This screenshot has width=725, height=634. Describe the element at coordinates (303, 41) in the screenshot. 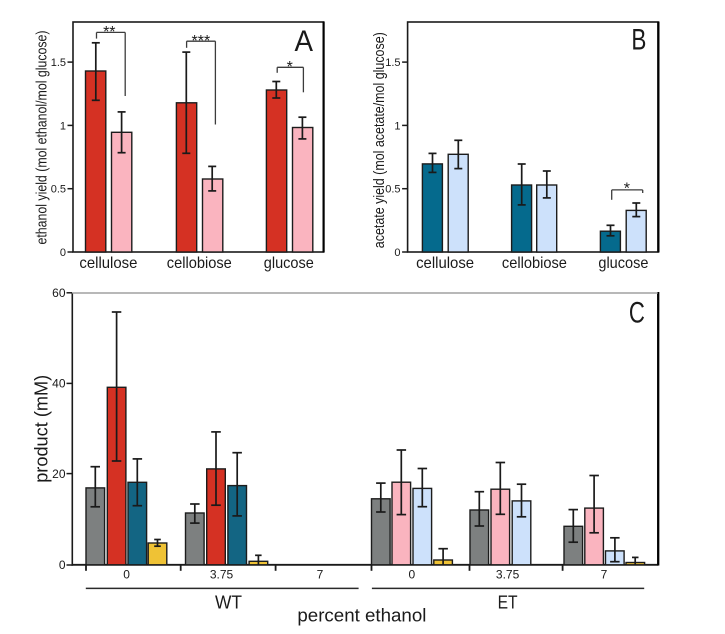

I see `svg-text: A` at that location.